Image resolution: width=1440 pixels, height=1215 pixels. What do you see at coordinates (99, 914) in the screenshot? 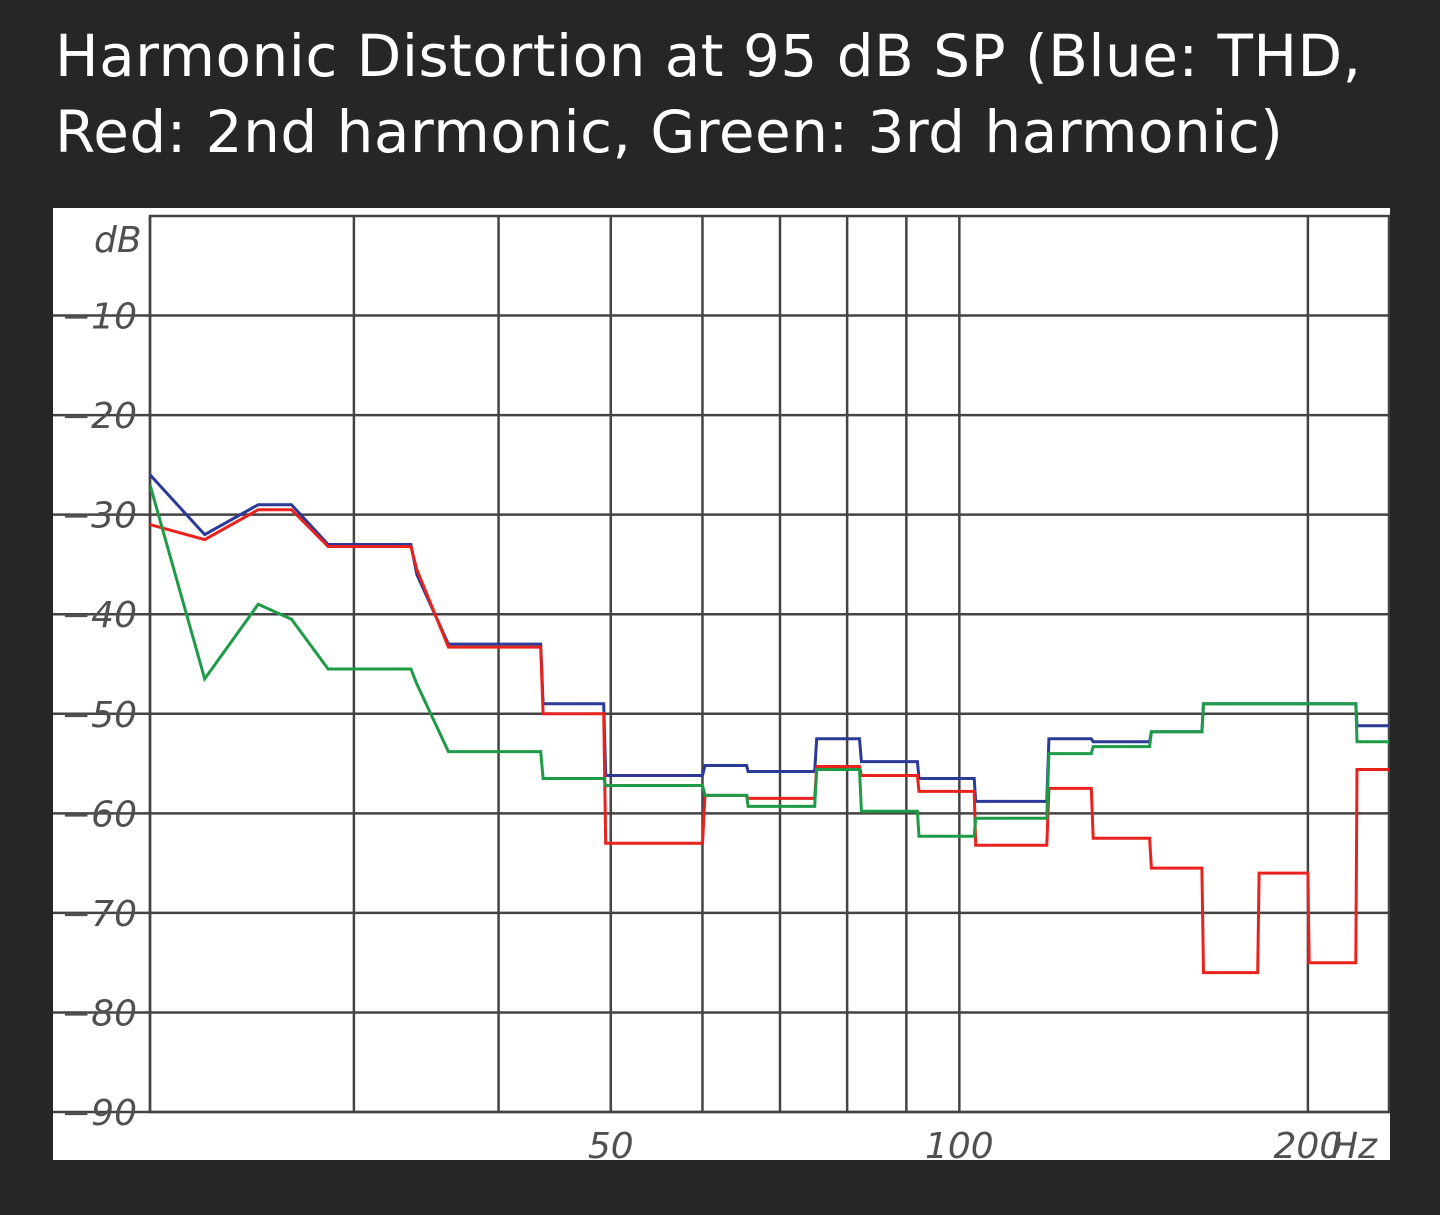
I see `y-tick-label: −70` at bounding box center [99, 914].